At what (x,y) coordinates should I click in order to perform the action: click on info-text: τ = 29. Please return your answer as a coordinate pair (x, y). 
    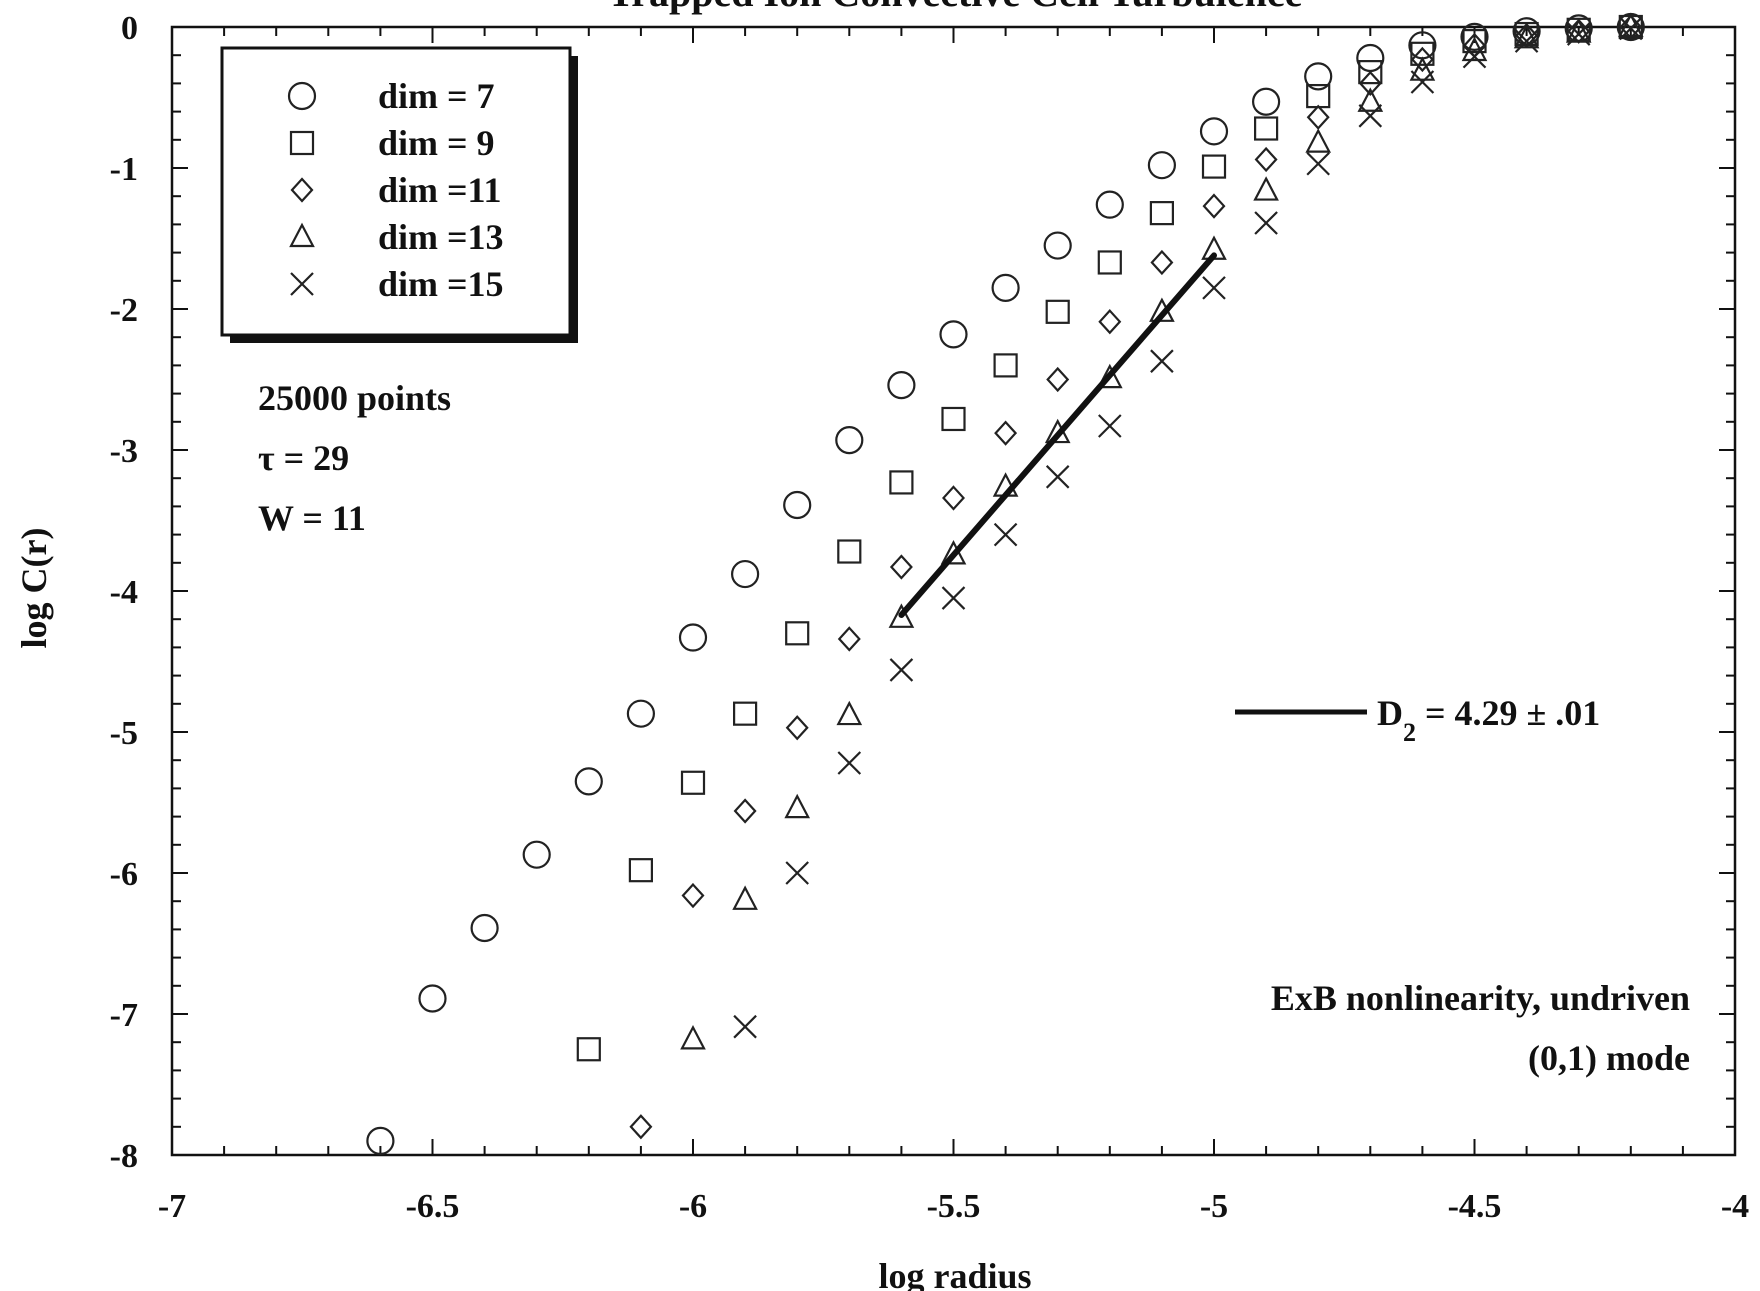
    Looking at the image, I should click on (303, 458).